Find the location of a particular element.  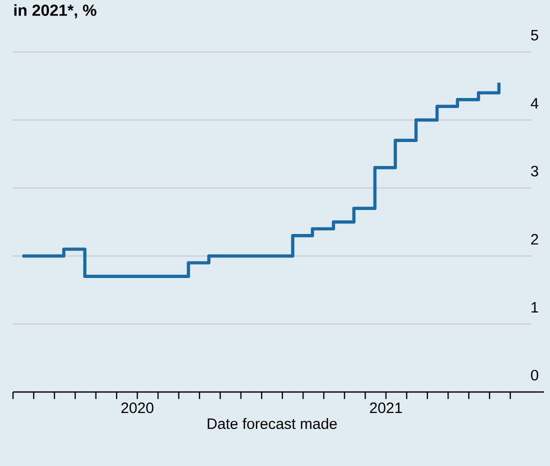

y-tick-label: 4 is located at coordinates (534, 103).